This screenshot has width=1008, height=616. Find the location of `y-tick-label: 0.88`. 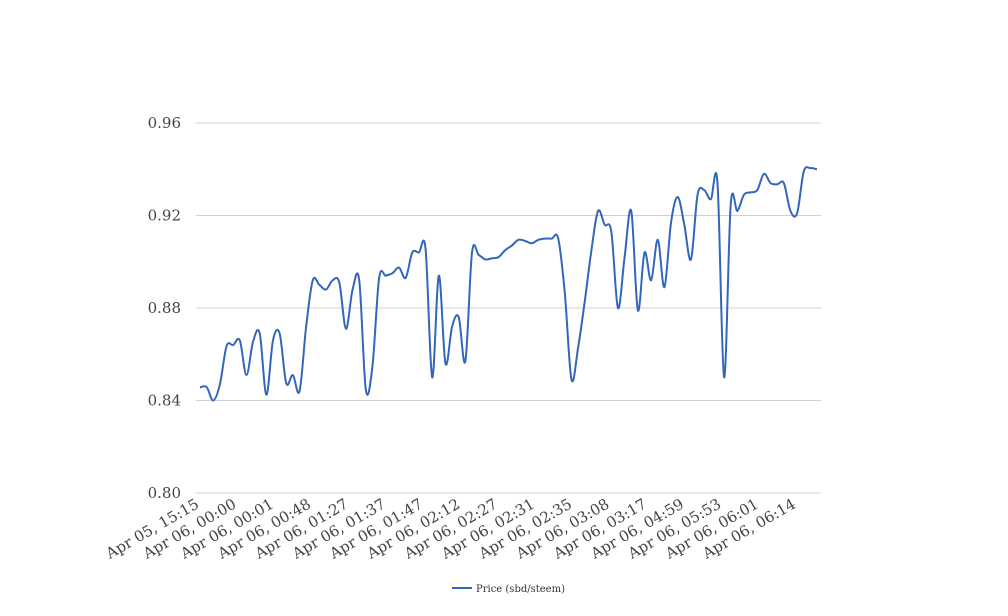

y-tick-label: 0.88 is located at coordinates (164, 308).